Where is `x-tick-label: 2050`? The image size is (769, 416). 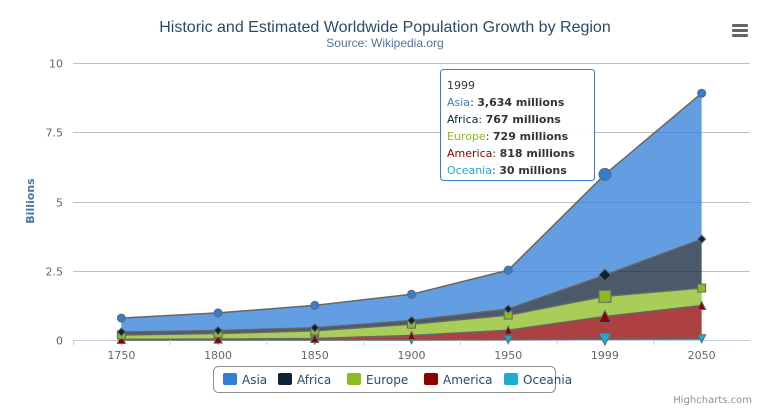
x-tick-label: 2050 is located at coordinates (702, 355).